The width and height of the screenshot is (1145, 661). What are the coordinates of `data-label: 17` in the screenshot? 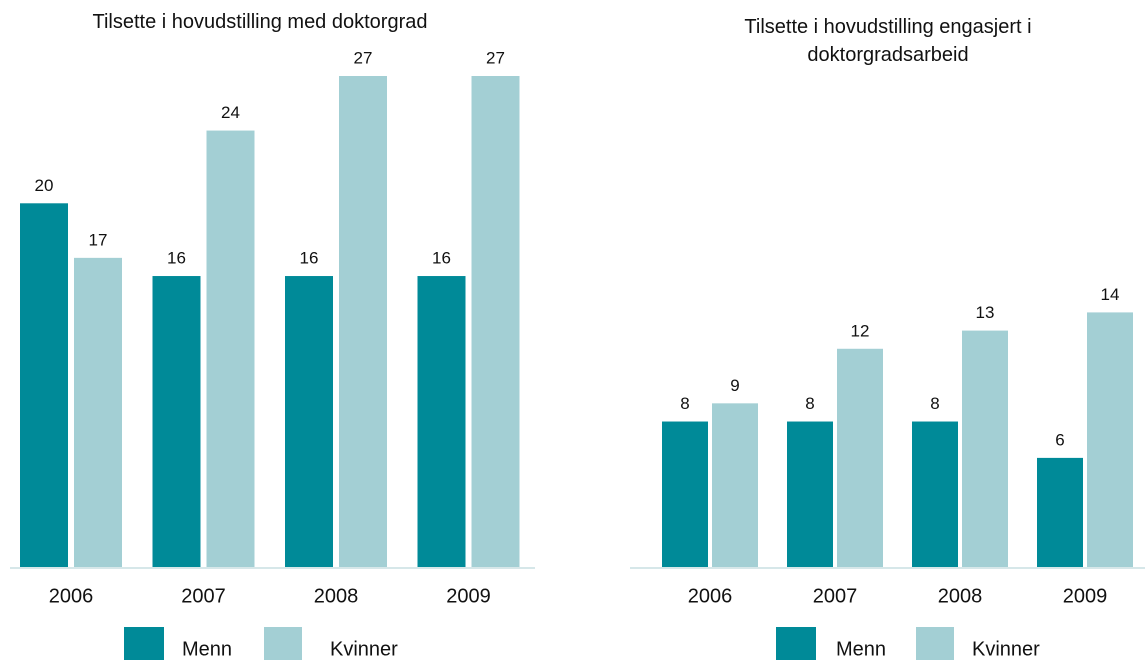 It's located at (98, 239).